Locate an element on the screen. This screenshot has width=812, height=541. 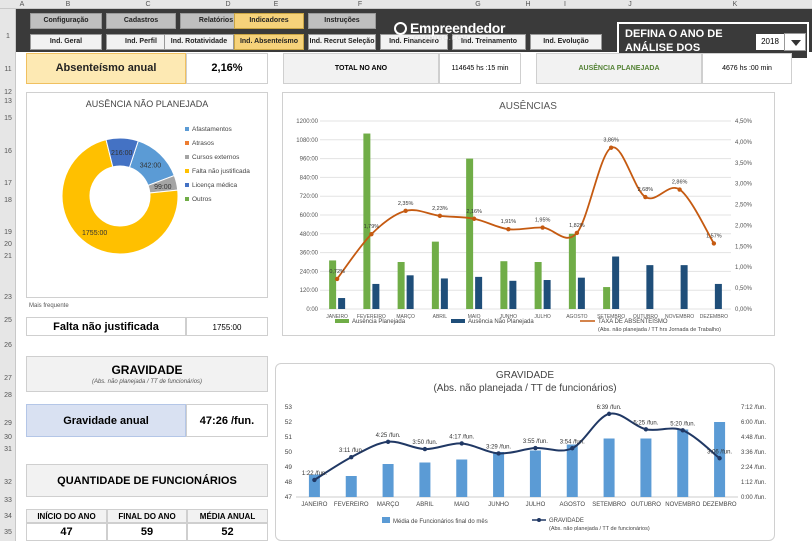
grav-x-tick-6: JULHO is located at coordinates (536, 505).